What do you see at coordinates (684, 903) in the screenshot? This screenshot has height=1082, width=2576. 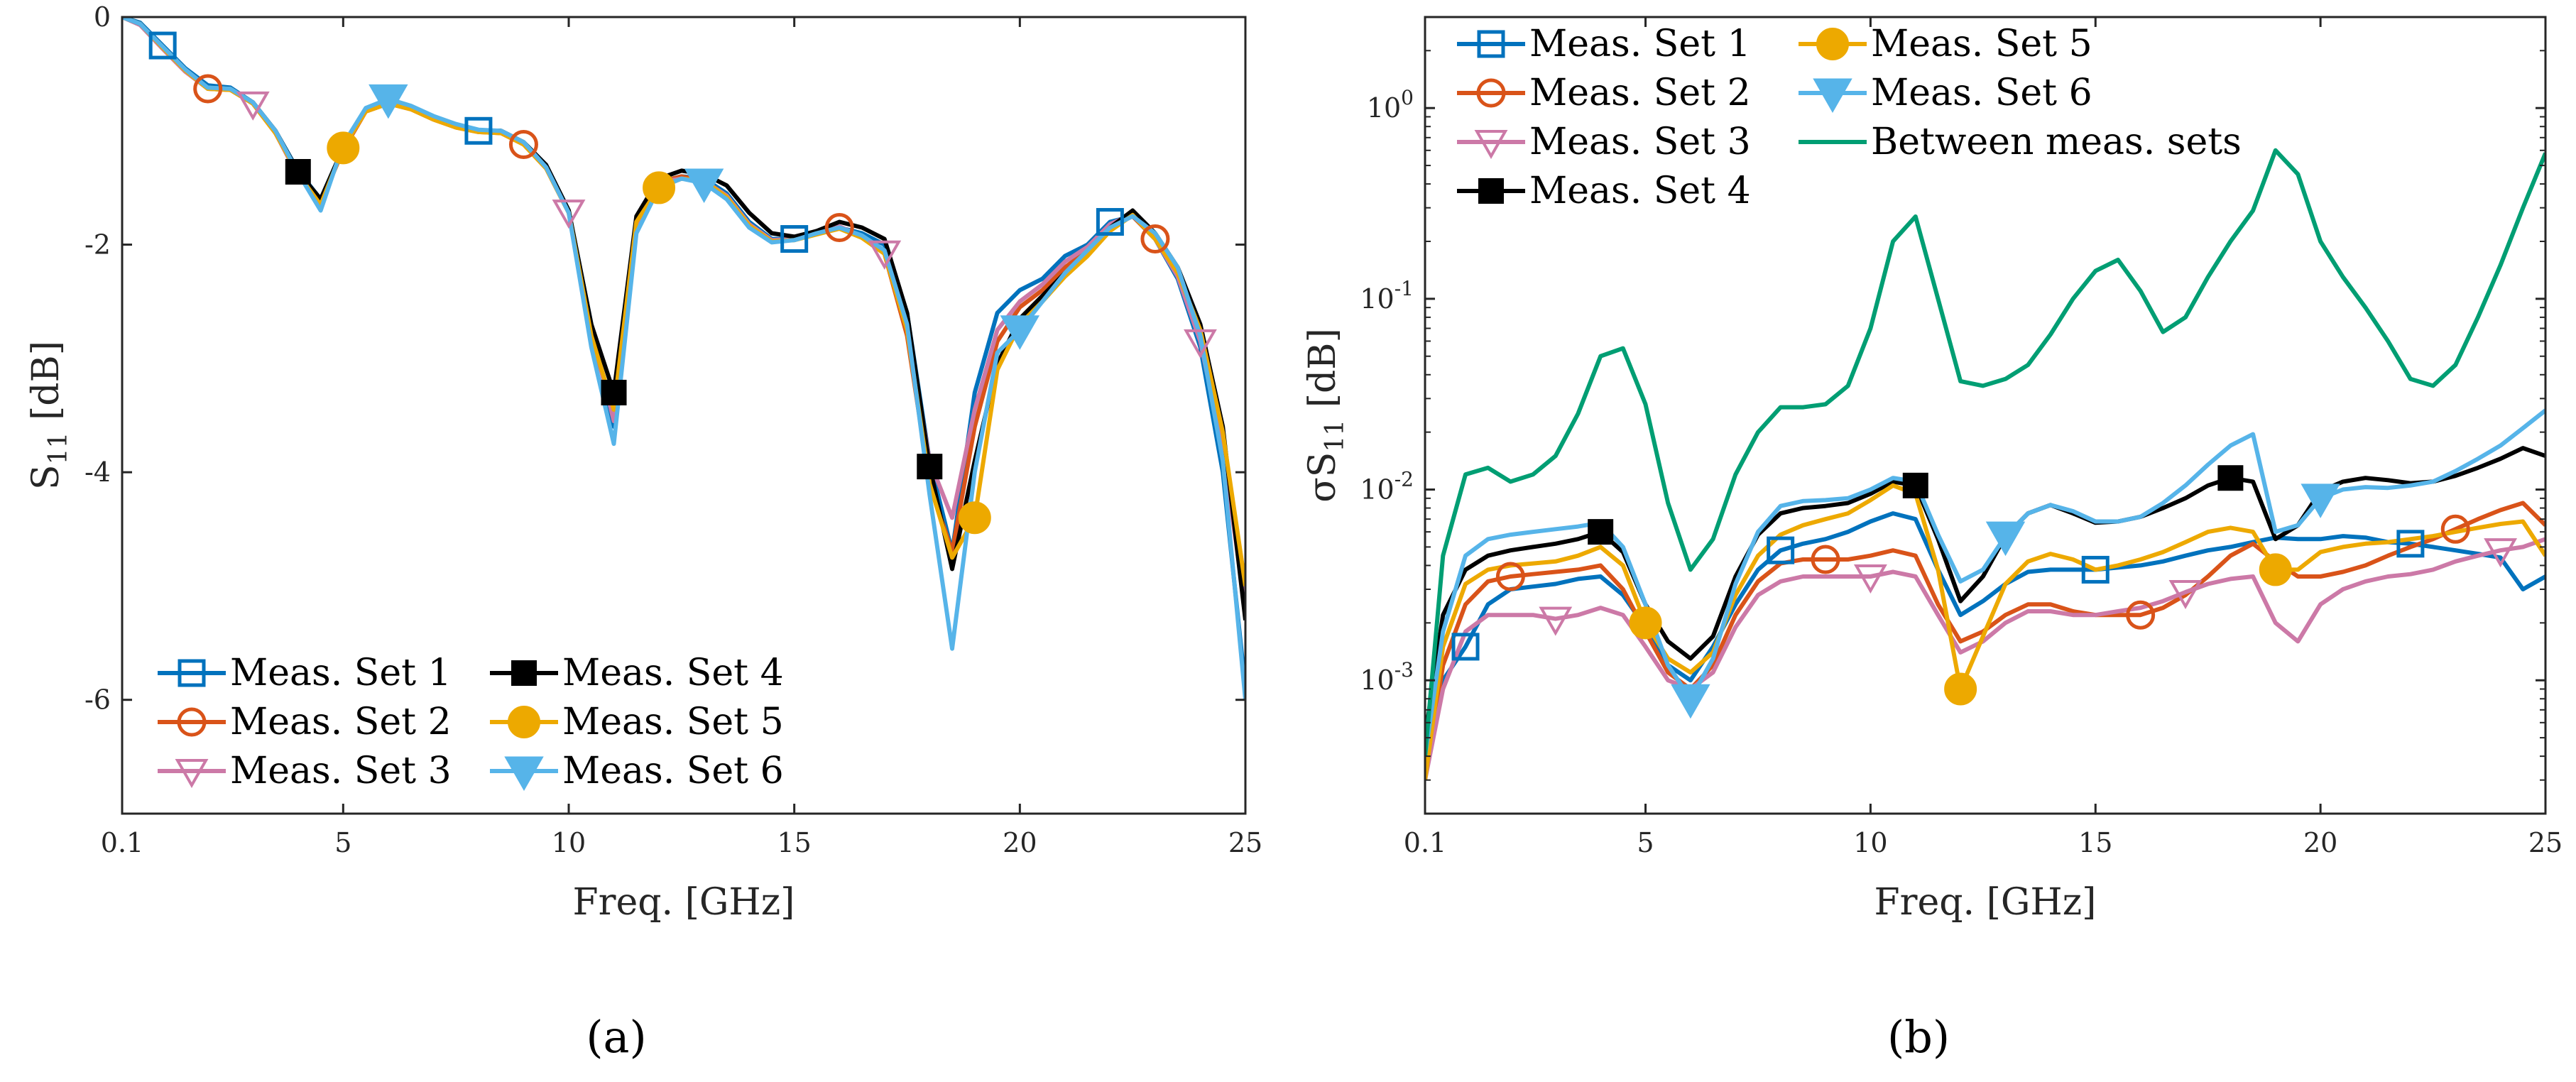 I see `panel-a-xlabel: Freq. [GHz]` at bounding box center [684, 903].